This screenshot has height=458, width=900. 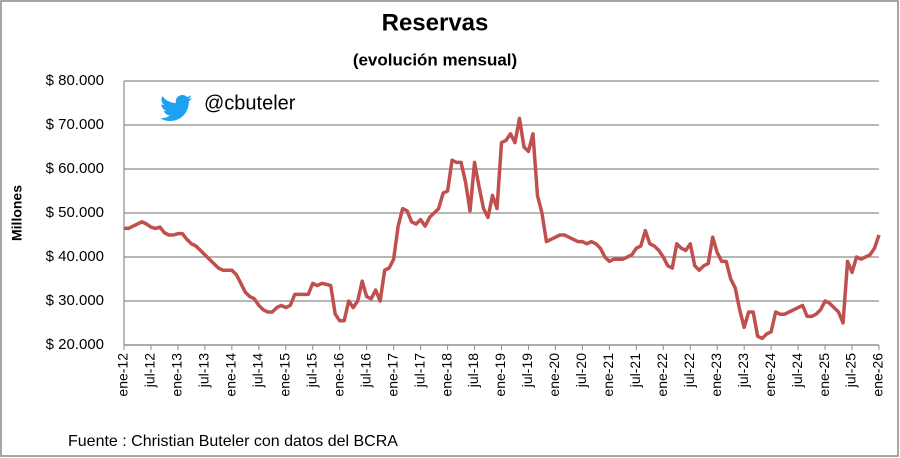 What do you see at coordinates (365, 370) in the screenshot?
I see `x-tick-label: jul-16` at bounding box center [365, 370].